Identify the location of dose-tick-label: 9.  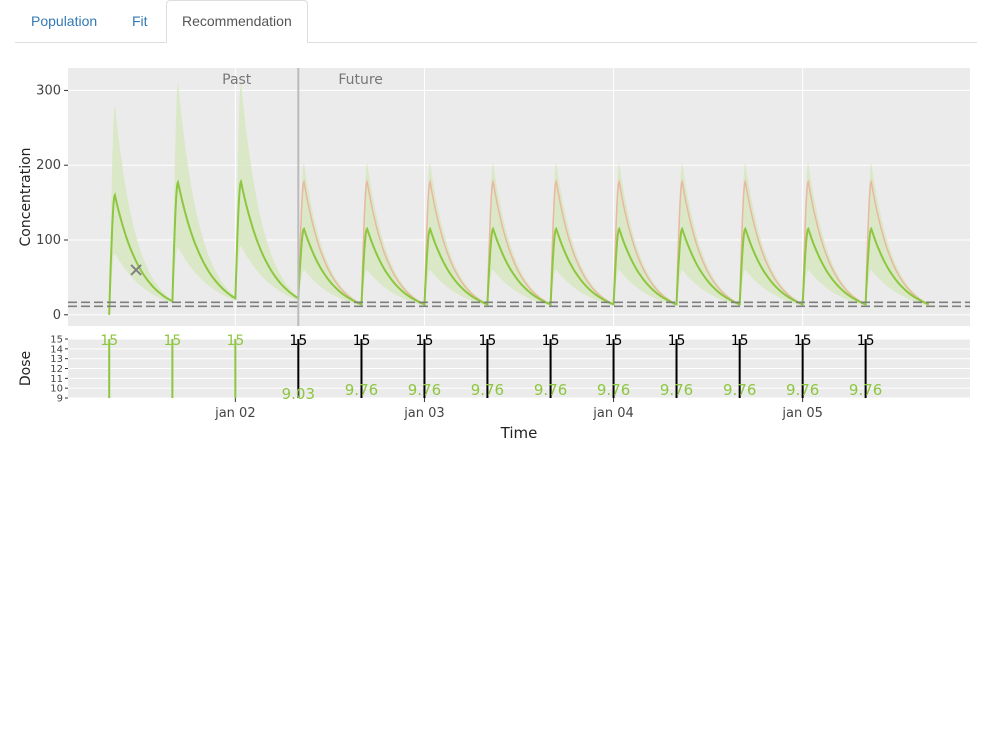
(60, 399).